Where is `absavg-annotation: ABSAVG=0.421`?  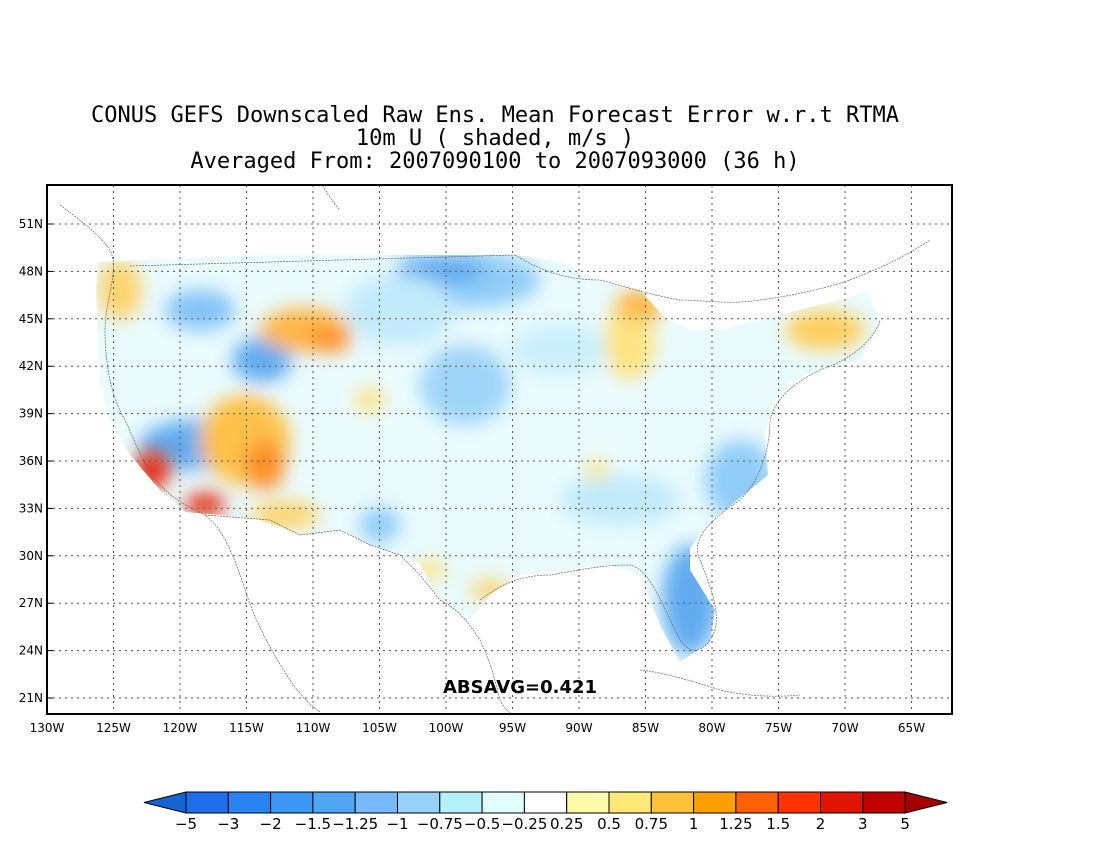 absavg-annotation: ABSAVG=0.421 is located at coordinates (520, 687).